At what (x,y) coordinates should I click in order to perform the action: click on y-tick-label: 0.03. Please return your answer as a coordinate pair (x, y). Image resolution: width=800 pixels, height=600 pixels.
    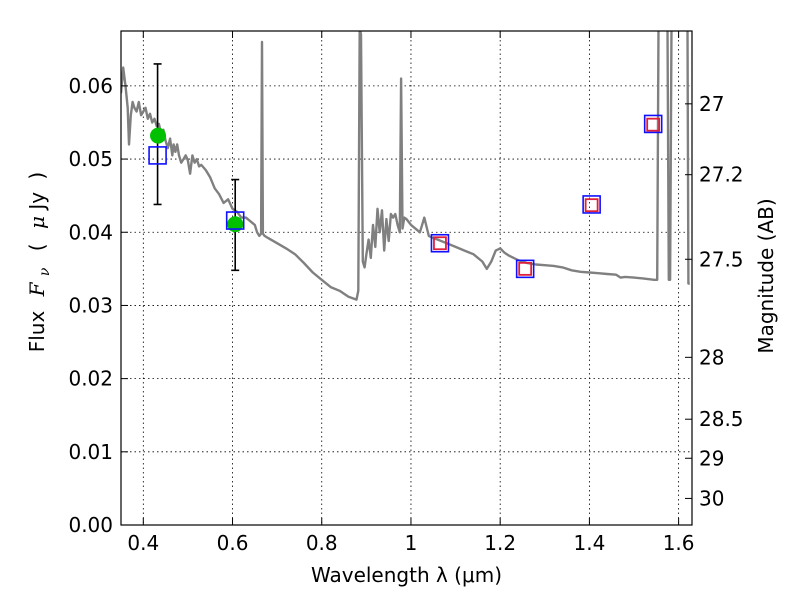
    Looking at the image, I should click on (90, 305).